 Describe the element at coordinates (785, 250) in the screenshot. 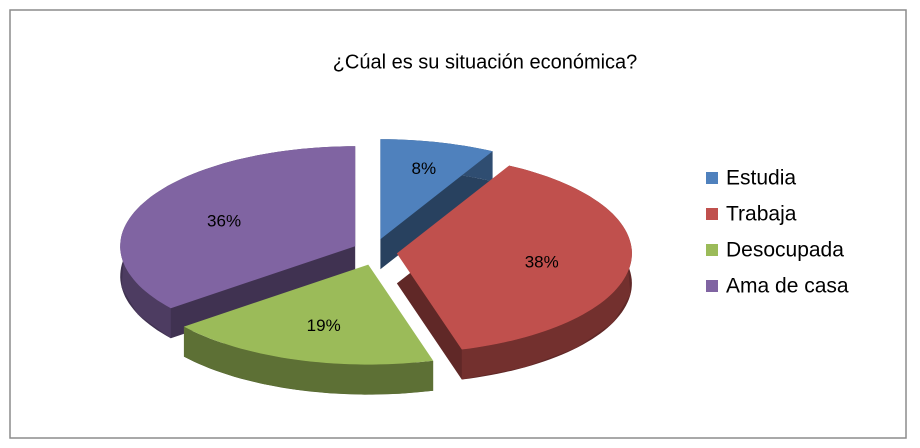

I see `legend-label: Desocupada` at that location.